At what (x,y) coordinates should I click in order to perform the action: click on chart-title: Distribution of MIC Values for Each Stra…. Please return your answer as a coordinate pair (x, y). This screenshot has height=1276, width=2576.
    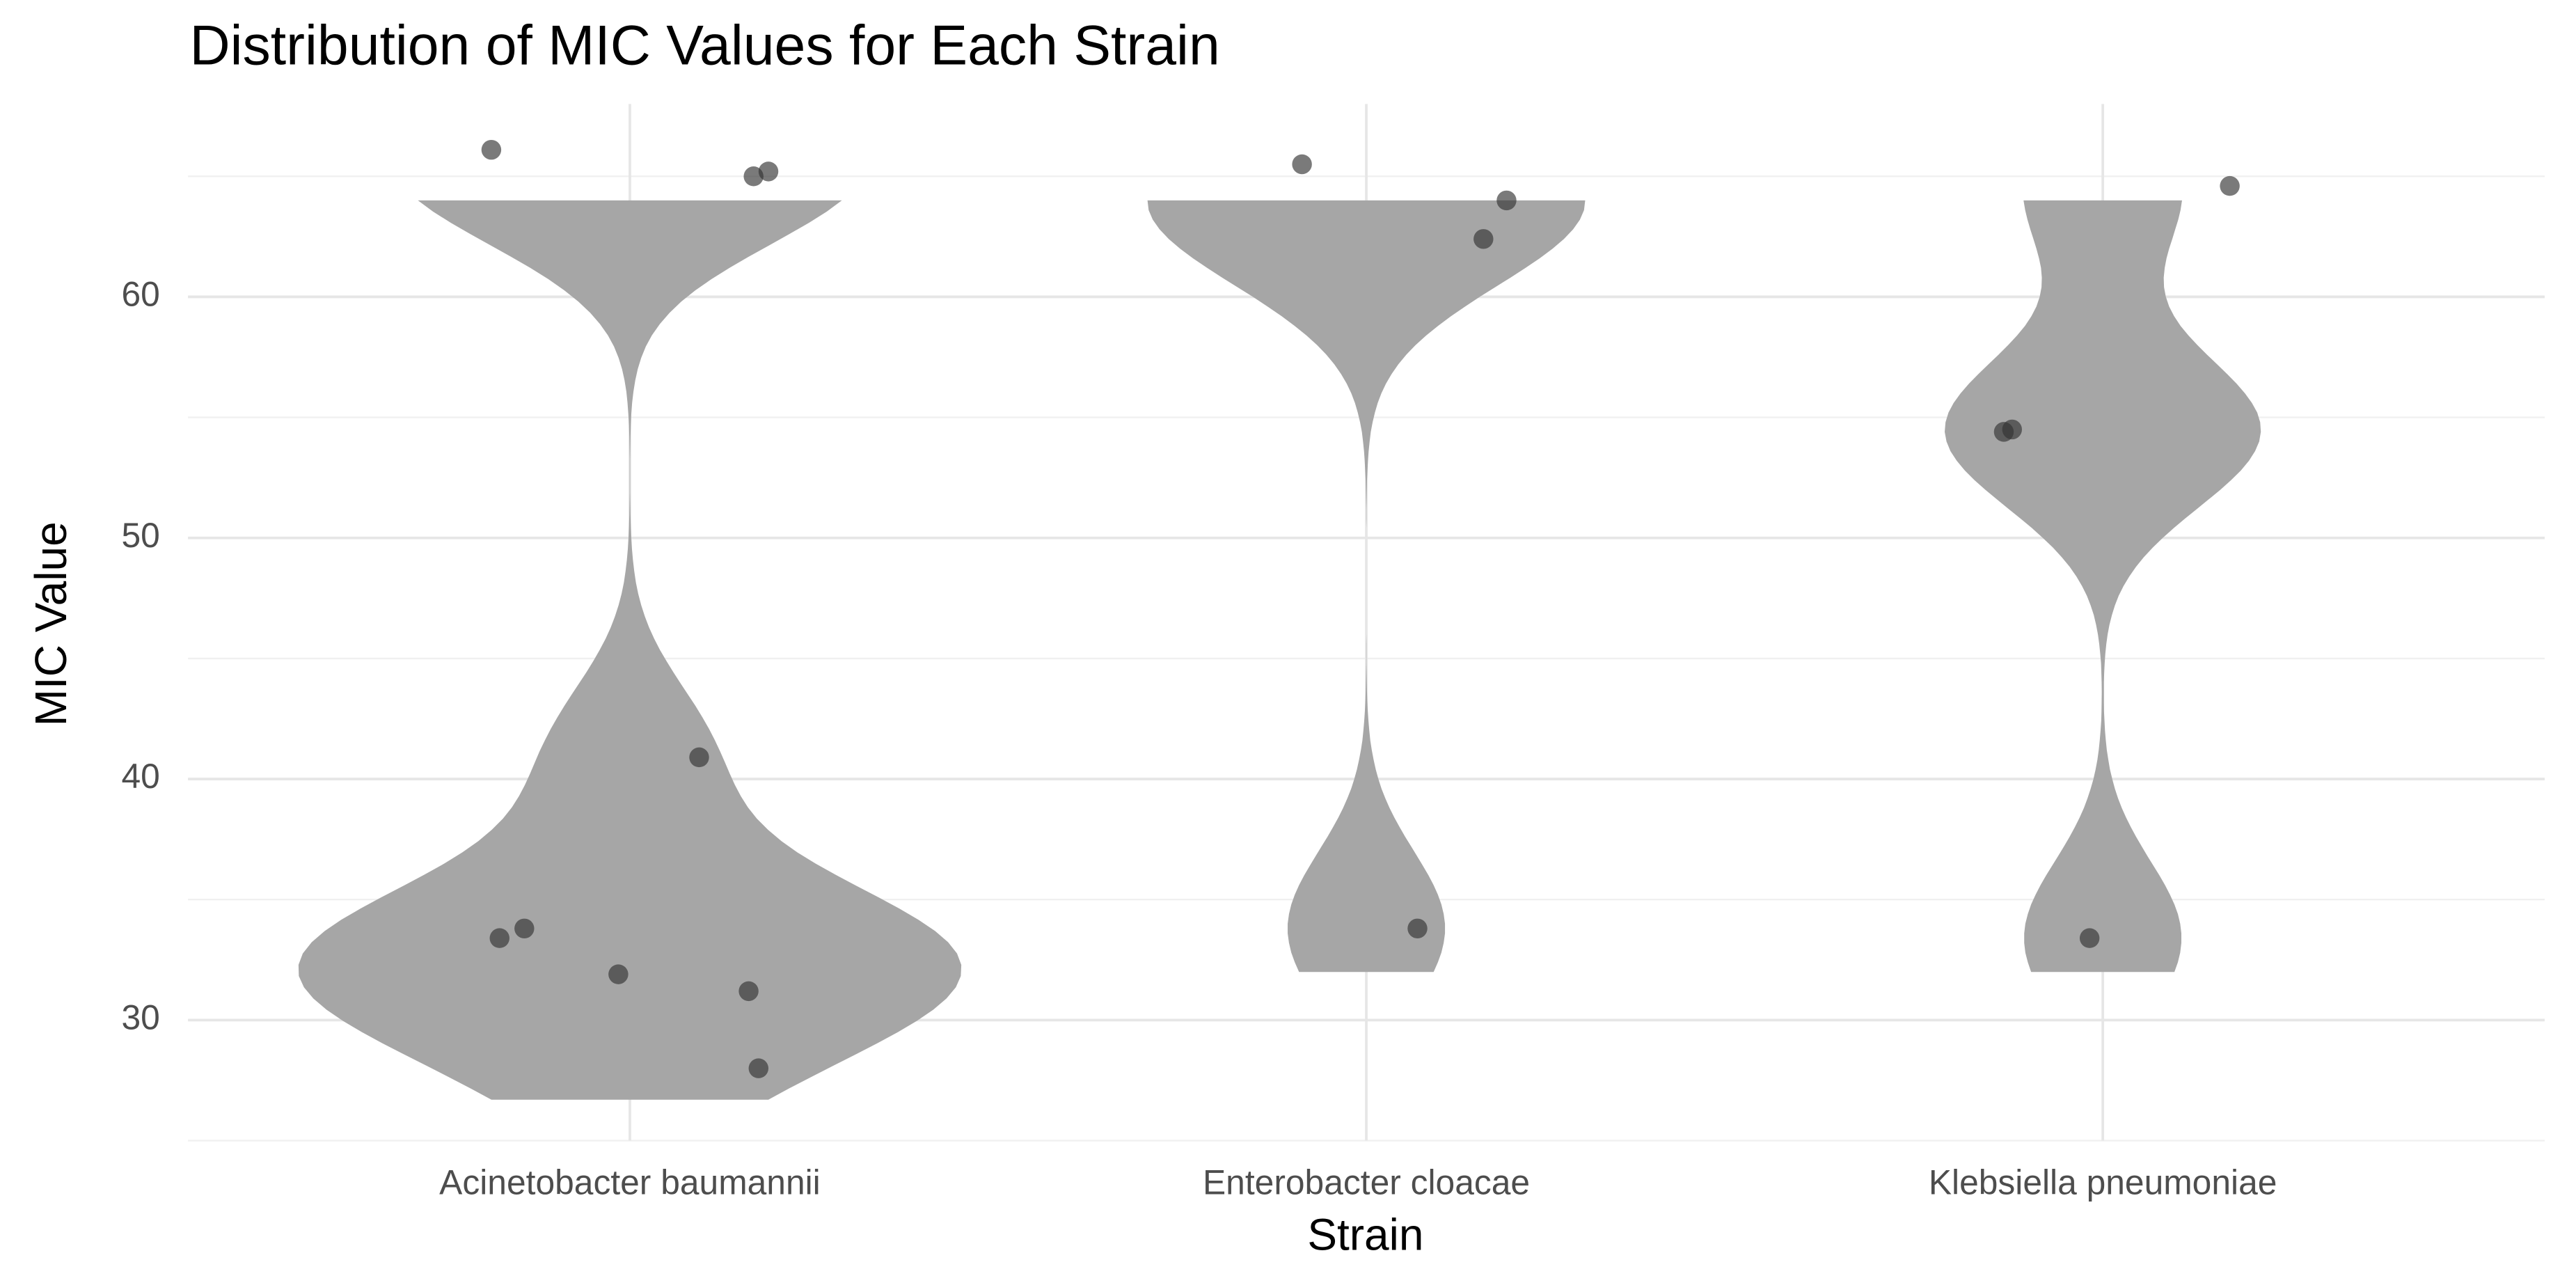
    Looking at the image, I should click on (704, 45).